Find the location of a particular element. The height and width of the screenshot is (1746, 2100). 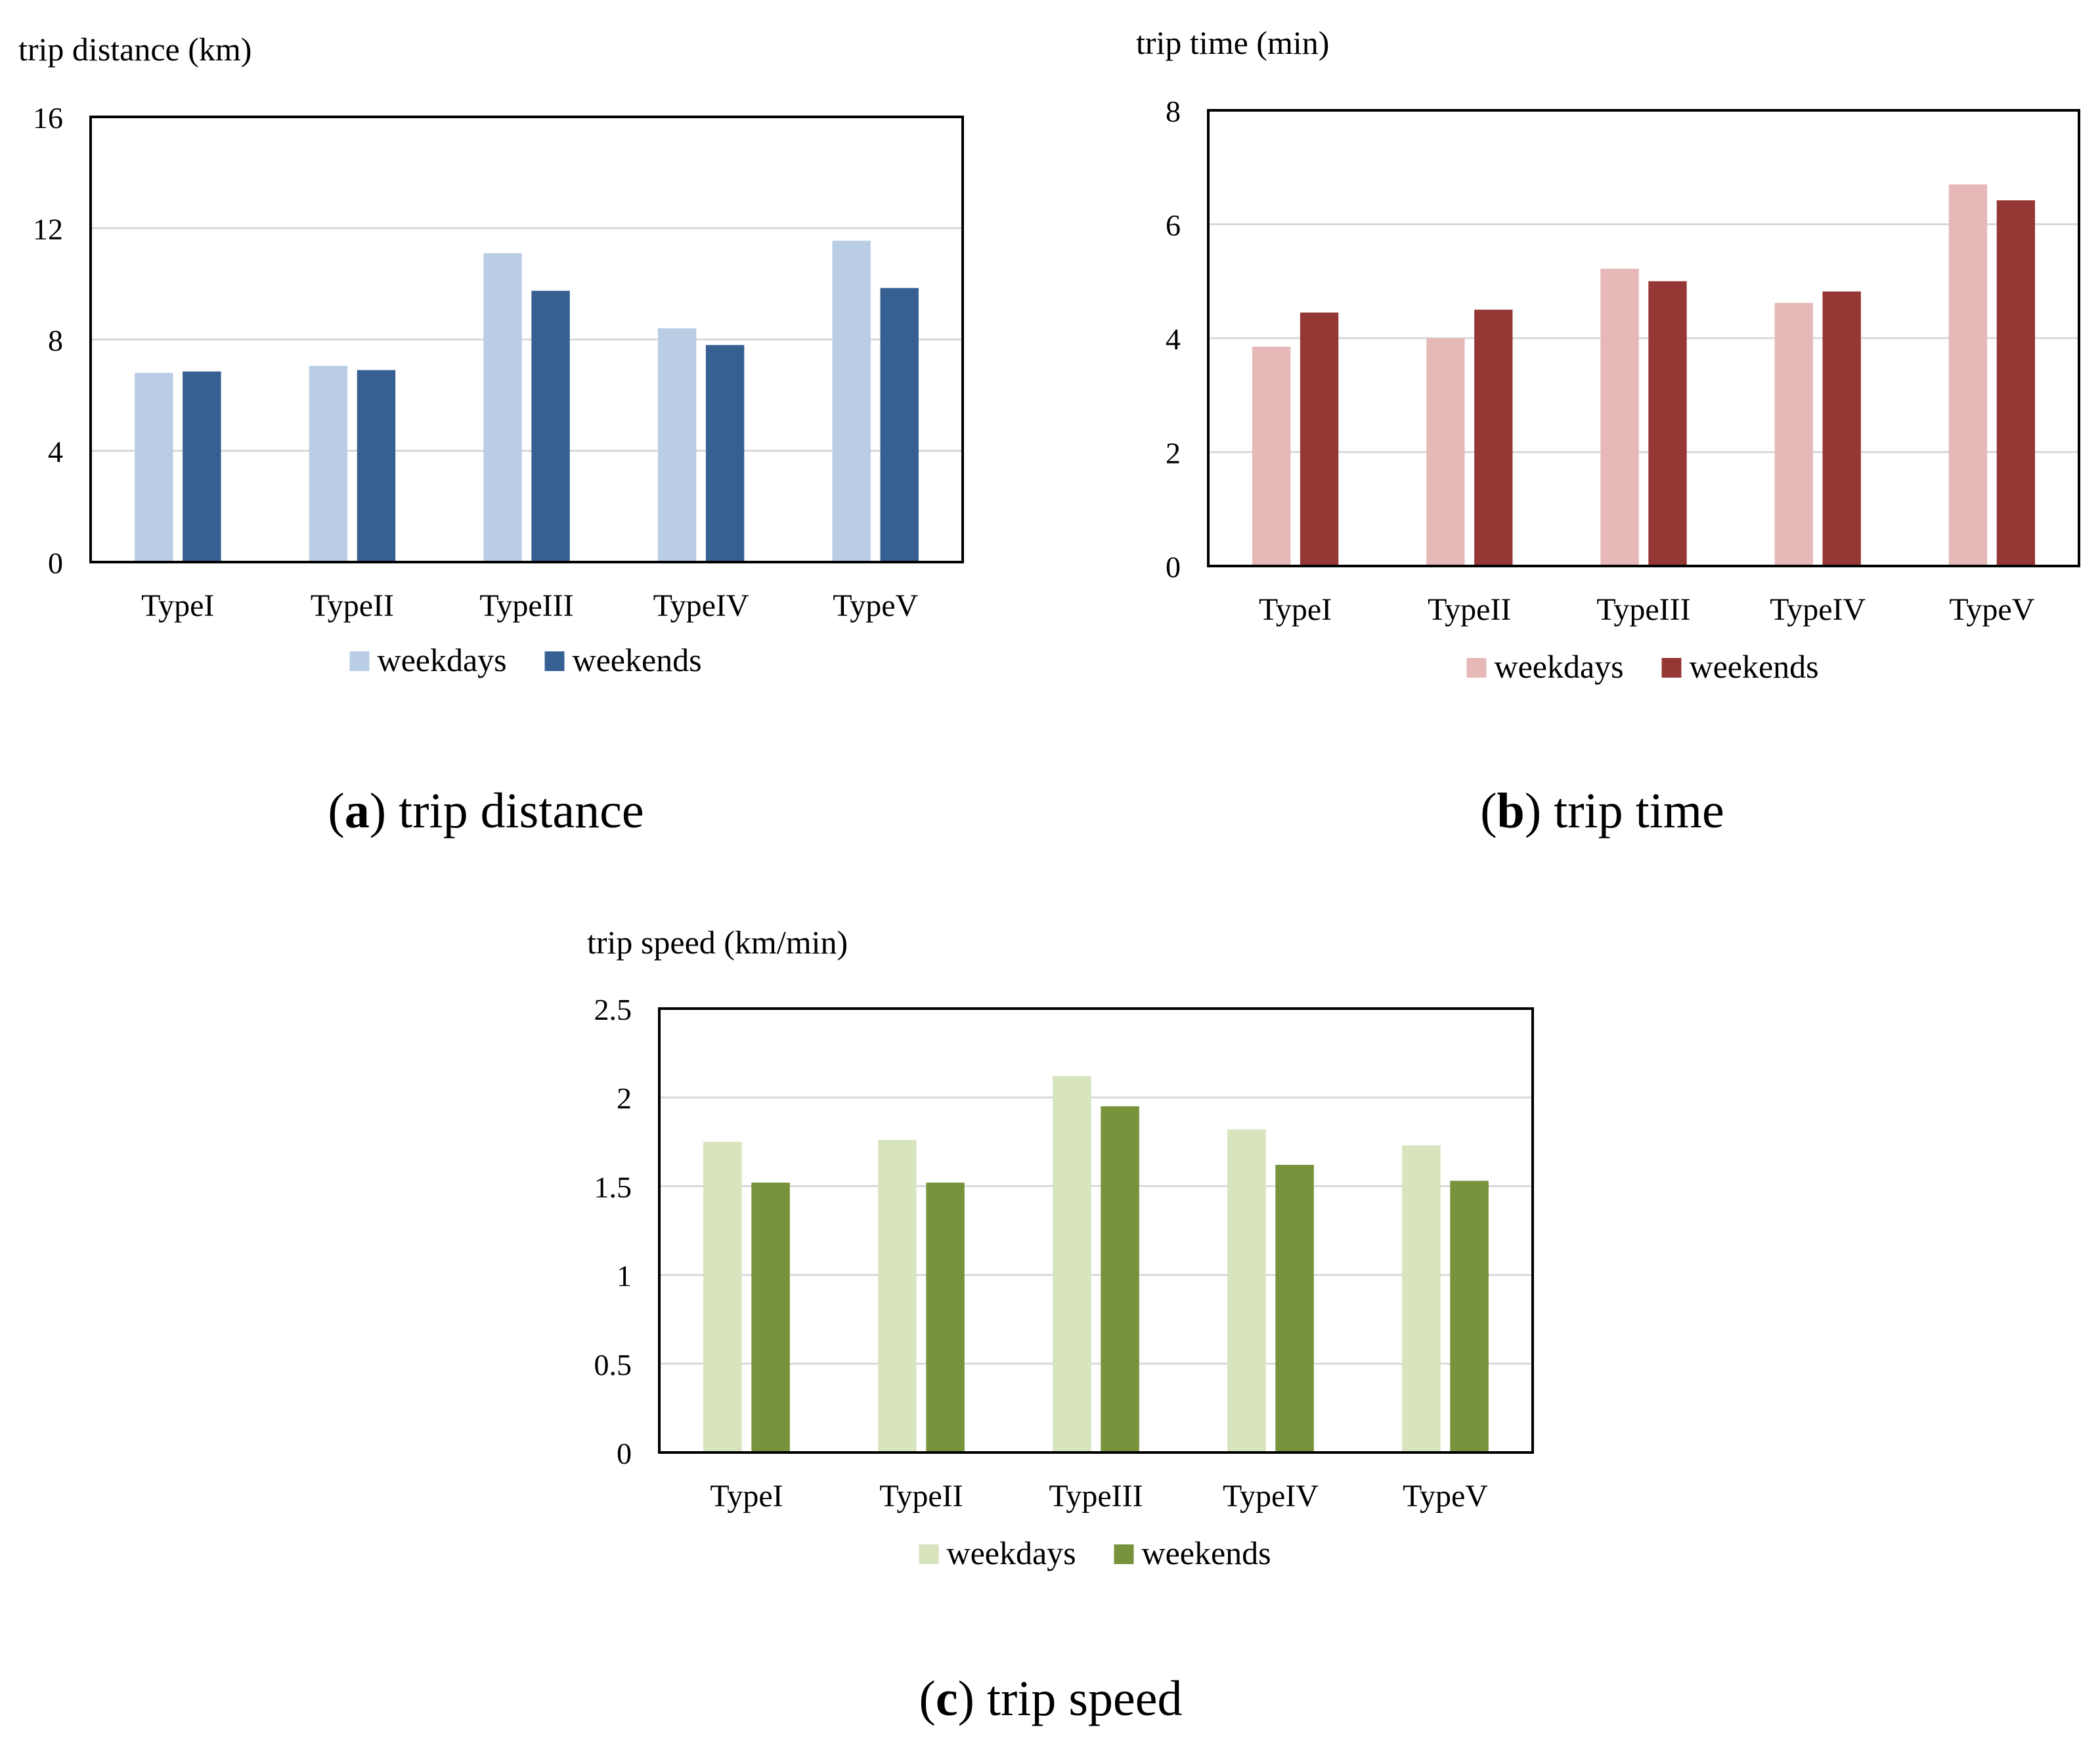

chart-1-caption: (b) trip time is located at coordinates (1602, 811).